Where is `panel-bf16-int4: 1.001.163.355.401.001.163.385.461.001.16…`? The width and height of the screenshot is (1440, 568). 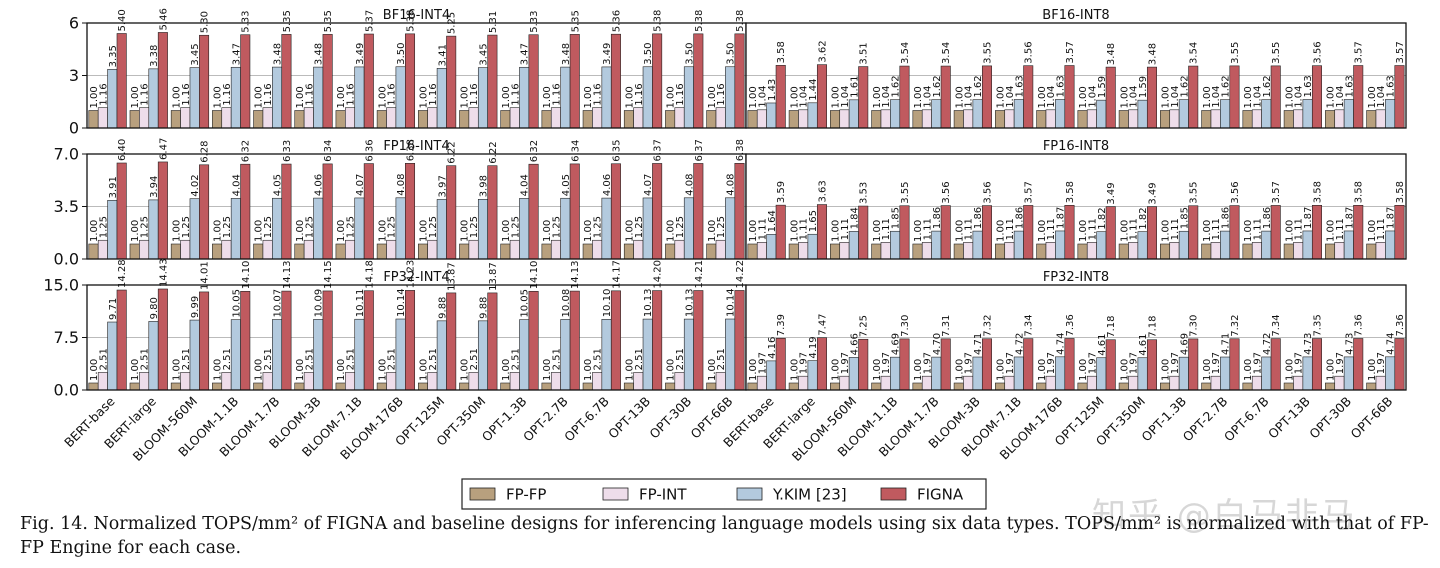 panel-bf16-int4: 1.001.163.355.401.001.163.385.461.001.16… is located at coordinates (408, 73).